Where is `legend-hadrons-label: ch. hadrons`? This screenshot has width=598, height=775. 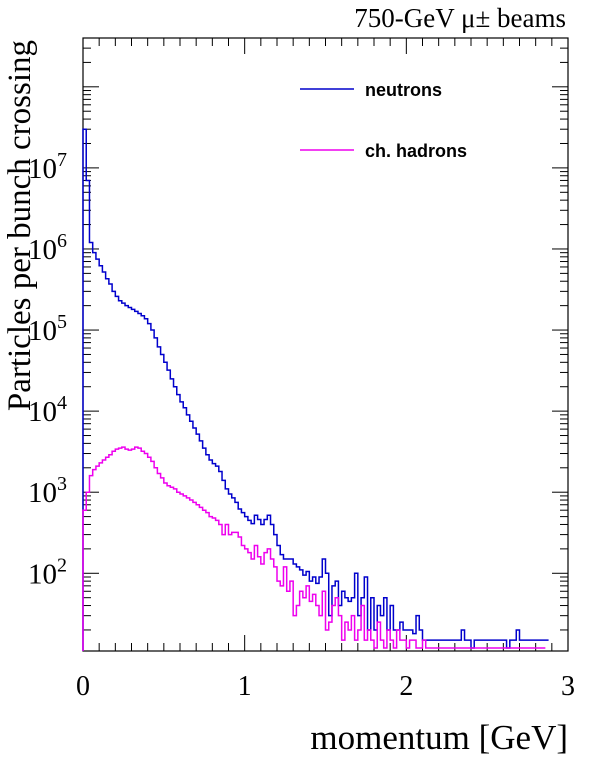 legend-hadrons-label: ch. hadrons is located at coordinates (416, 151).